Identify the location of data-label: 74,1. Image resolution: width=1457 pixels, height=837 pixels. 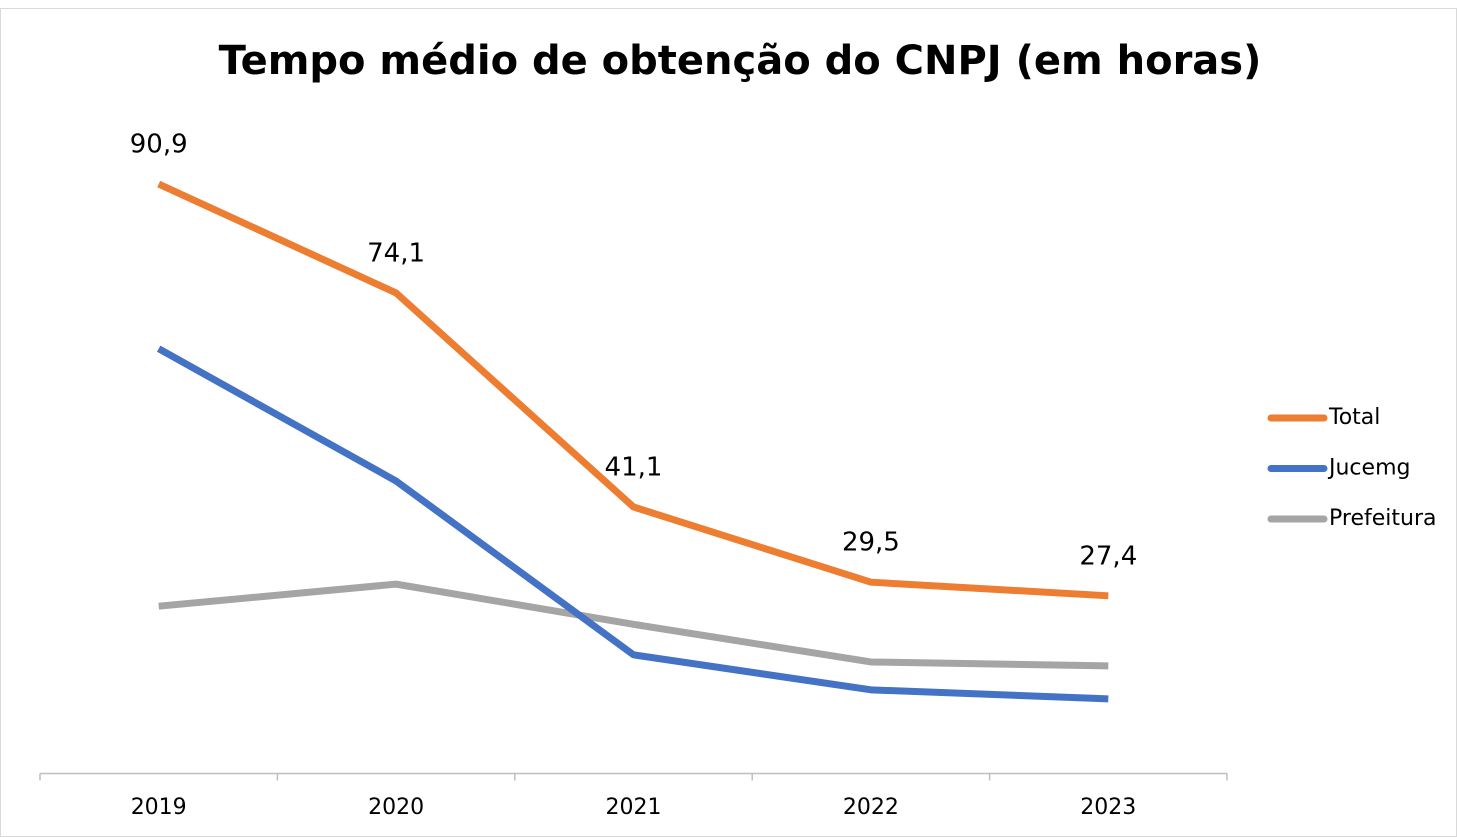
(396, 253).